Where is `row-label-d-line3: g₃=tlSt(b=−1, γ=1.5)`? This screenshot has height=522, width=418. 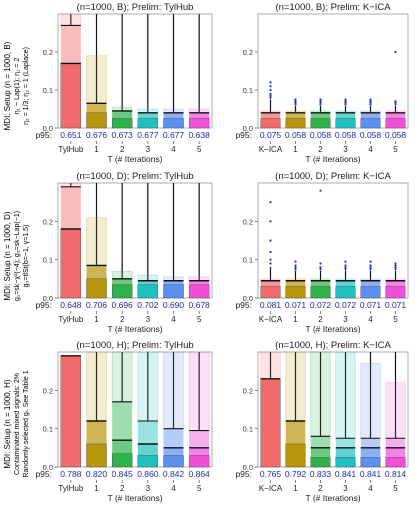
row-label-d-line3: g₃=tlSt(b=−1, γ=1.5) is located at coordinates (26, 256).